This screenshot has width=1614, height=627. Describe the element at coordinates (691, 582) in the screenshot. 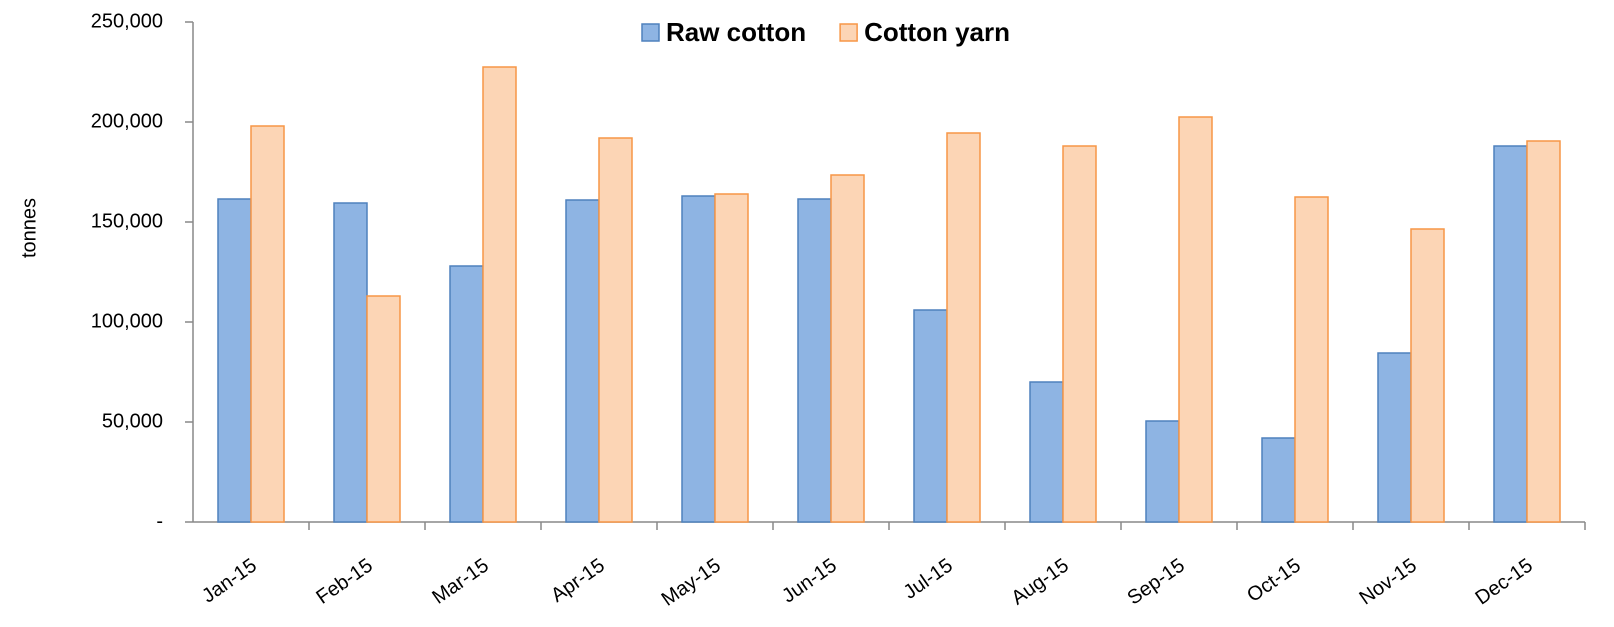

I see `x-tick-label: May-15` at that location.